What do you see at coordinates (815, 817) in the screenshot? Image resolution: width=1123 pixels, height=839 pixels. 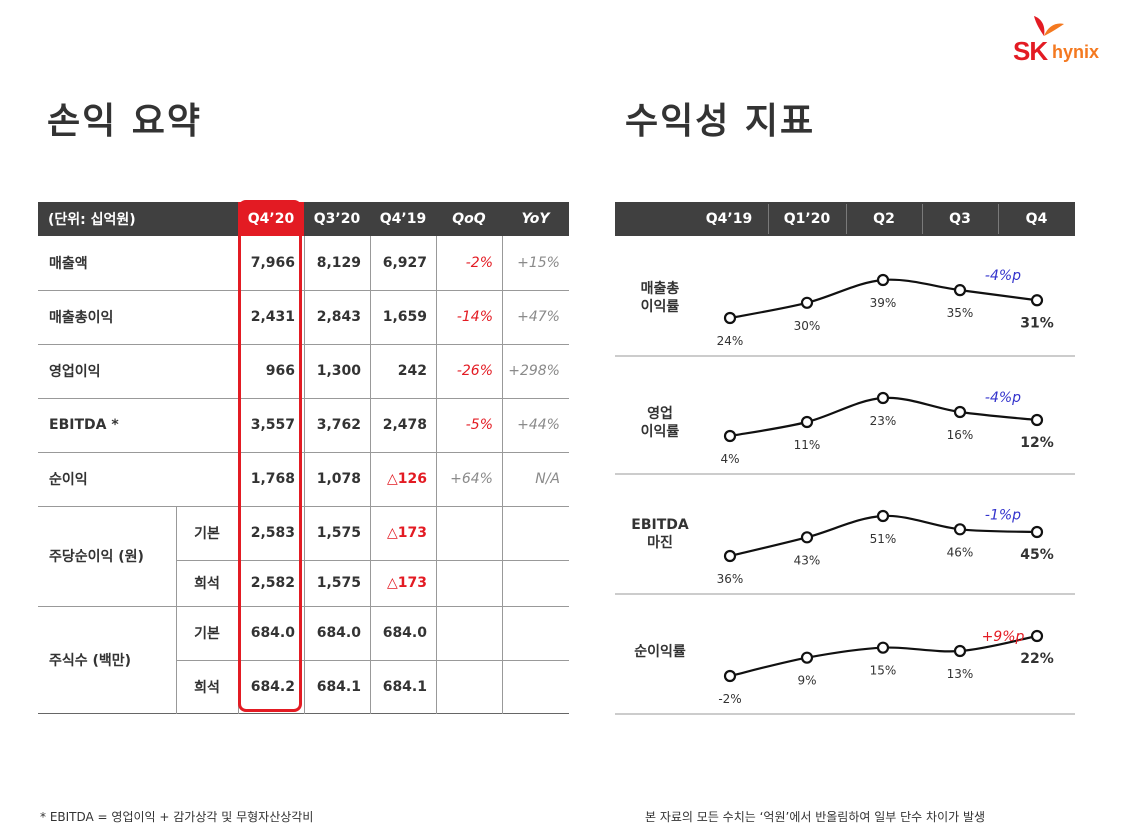 I see `footnote-rounding: 본 자료의 모든 수치는 ‘억원’에서 반올림하여 일부 단수 차이가 발생` at bounding box center [815, 817].